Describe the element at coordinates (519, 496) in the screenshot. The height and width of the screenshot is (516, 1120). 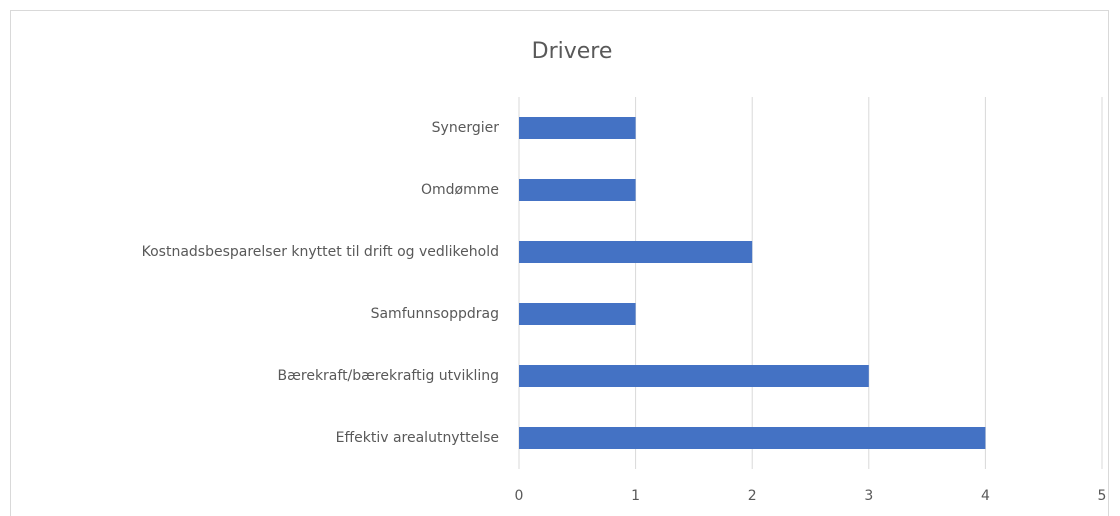
I see `x-tick-label: 0` at that location.